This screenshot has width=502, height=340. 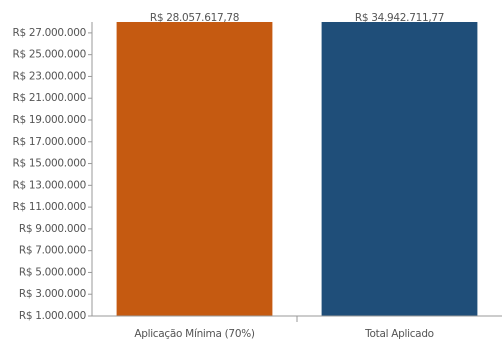 What do you see at coordinates (49, 120) in the screenshot?
I see `y-tick-label: R$ 19.000.000` at bounding box center [49, 120].